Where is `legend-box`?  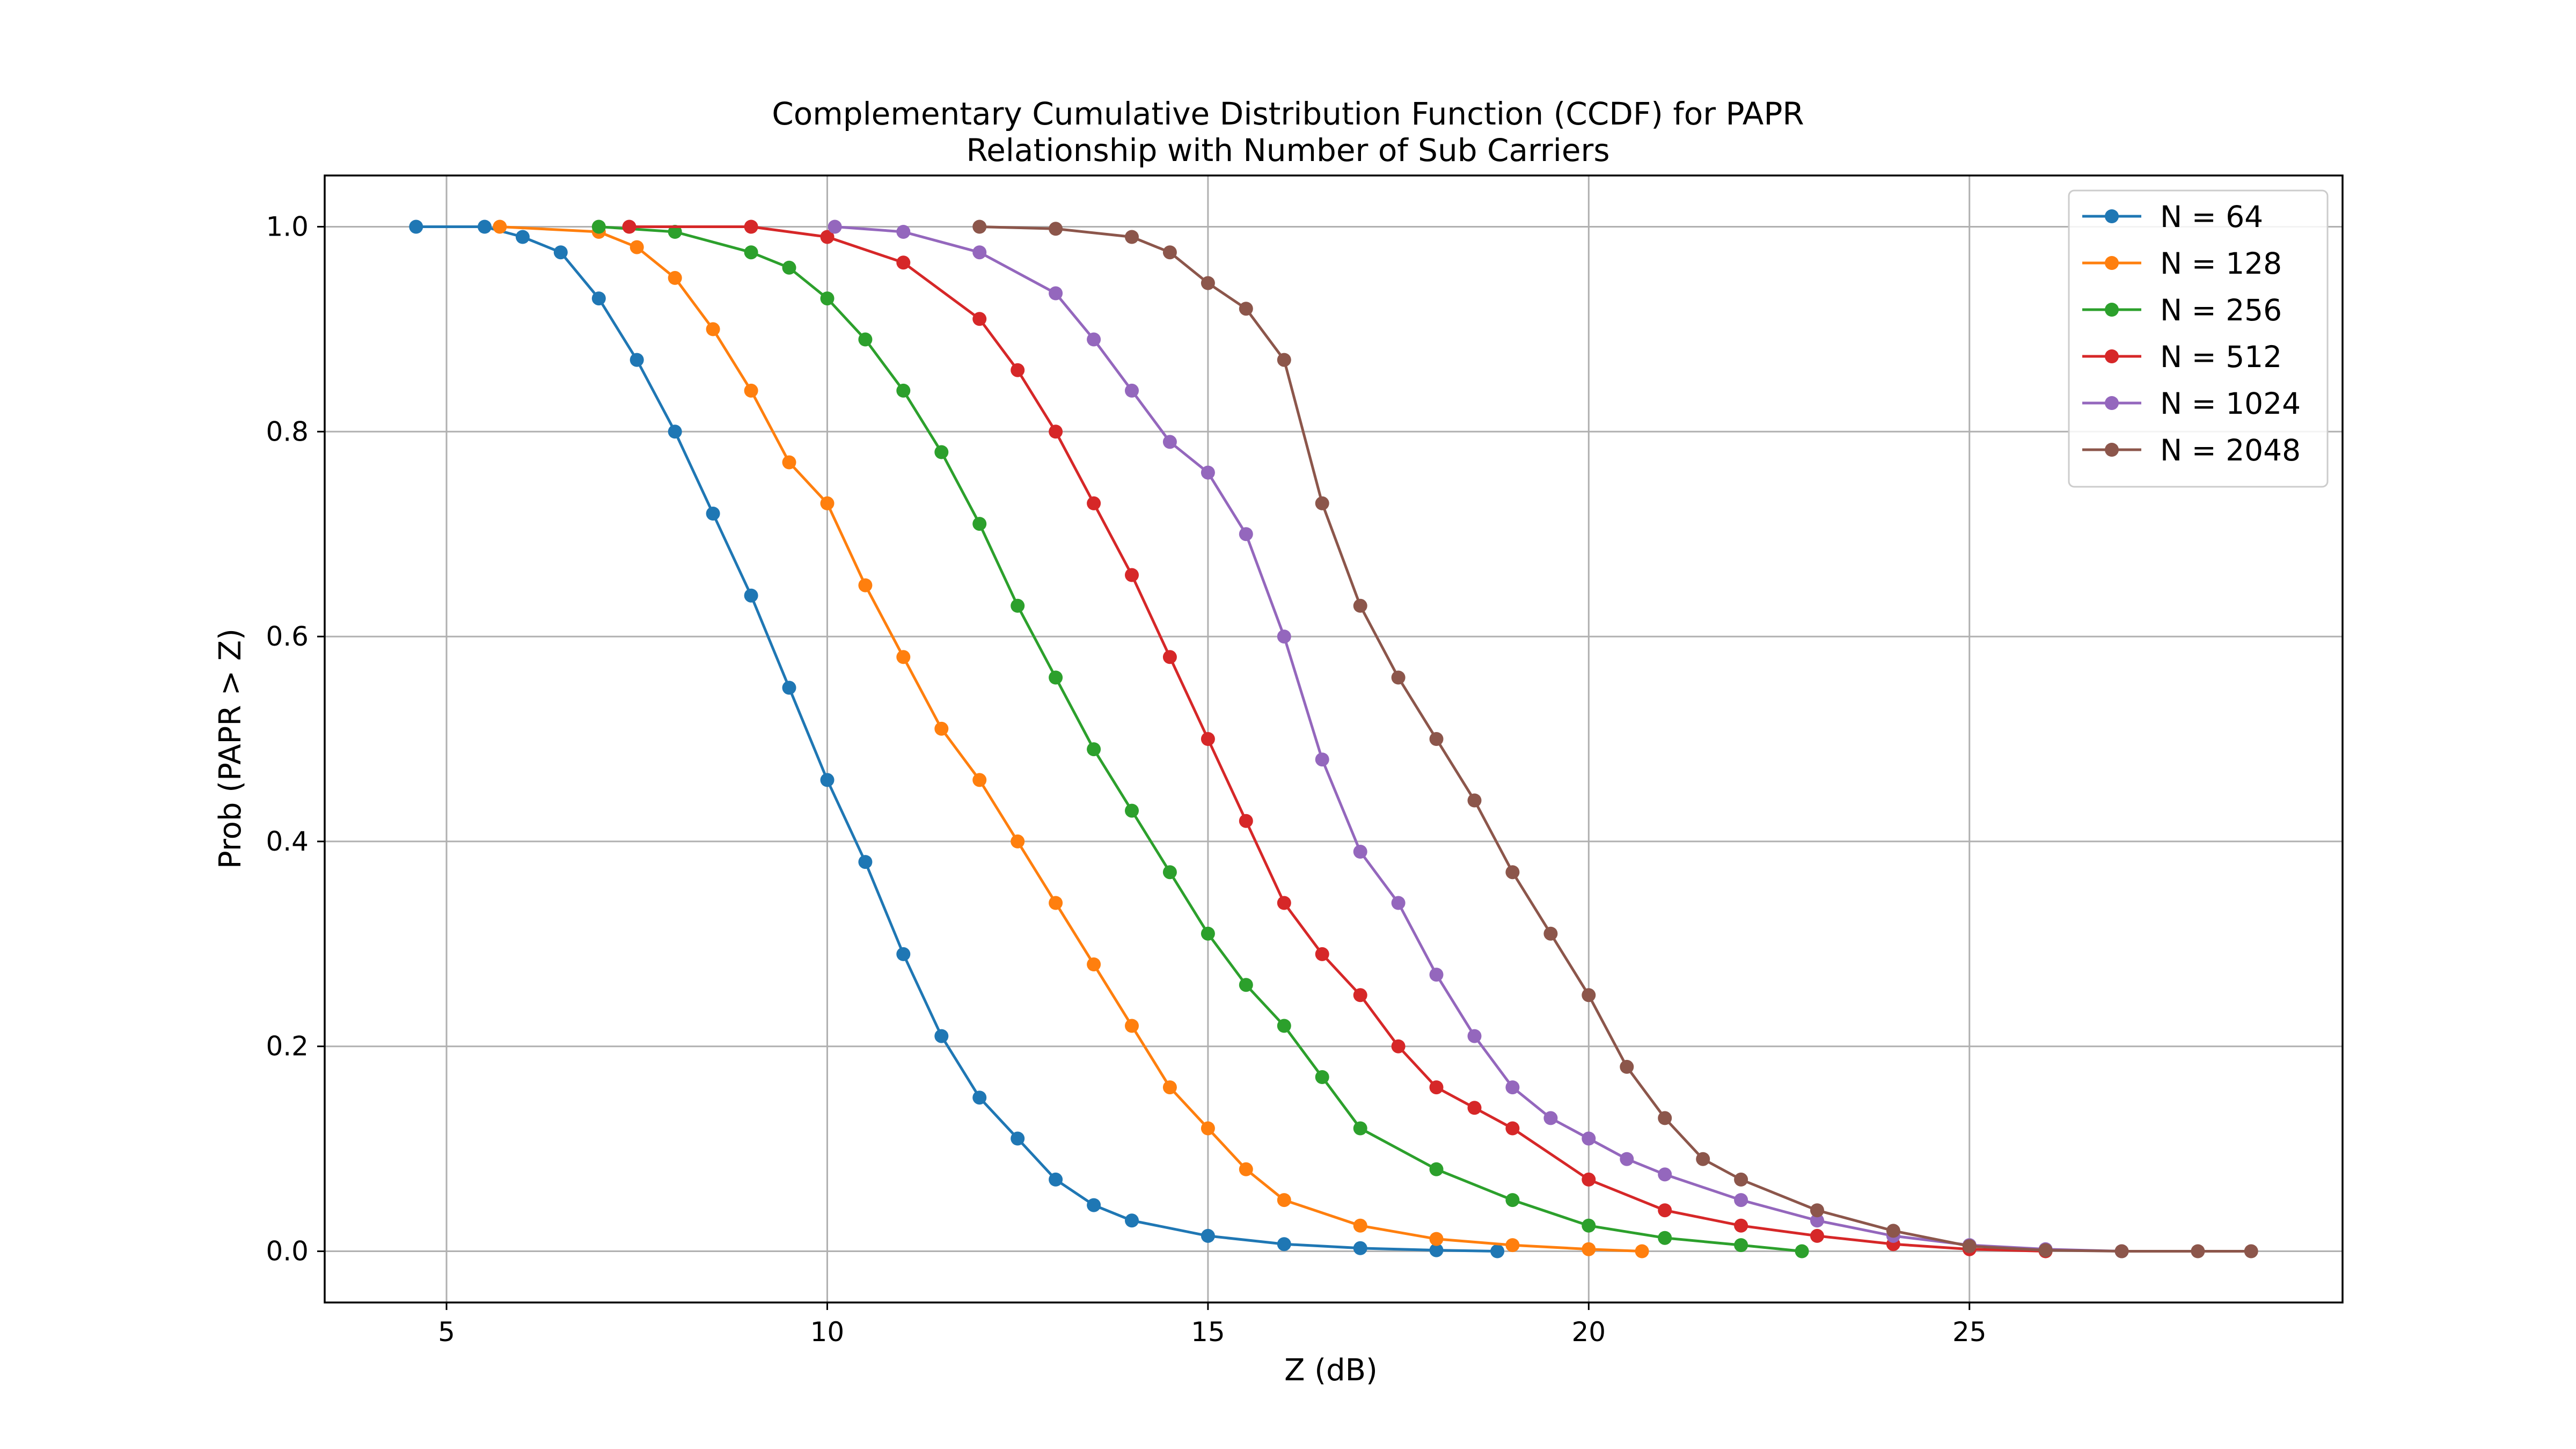
legend-box is located at coordinates (2198, 338).